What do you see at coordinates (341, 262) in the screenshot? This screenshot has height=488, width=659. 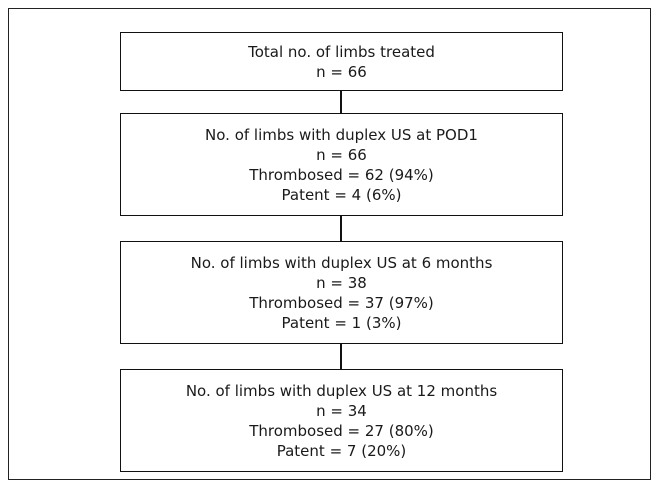 I see `box-title: No. of limbs with duplex US at 6 months` at bounding box center [341, 262].